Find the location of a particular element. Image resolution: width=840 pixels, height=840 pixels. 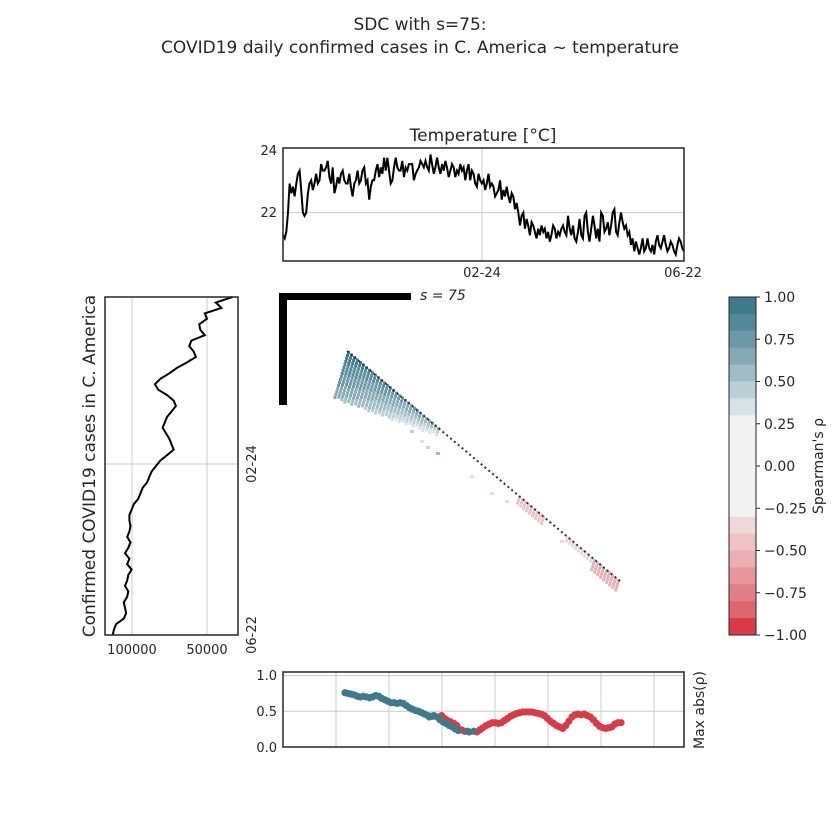

scale-bar: s = 75 is located at coordinates (372, 346).